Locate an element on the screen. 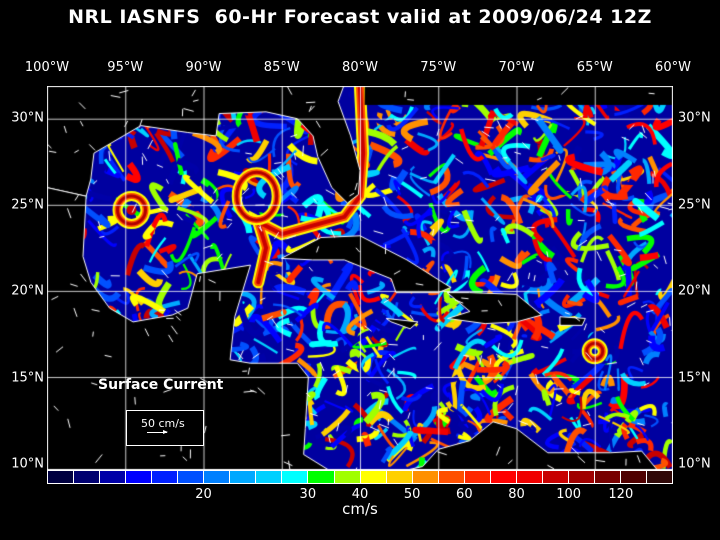 This screenshot has width=720, height=540. vector-legend: 50 cm/s is located at coordinates (165, 428).